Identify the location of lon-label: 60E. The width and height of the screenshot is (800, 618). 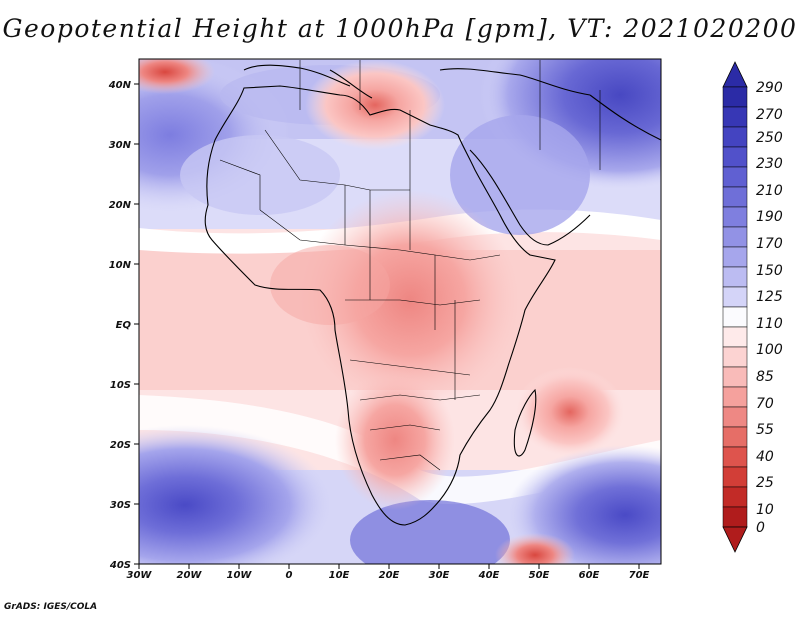
(589, 575).